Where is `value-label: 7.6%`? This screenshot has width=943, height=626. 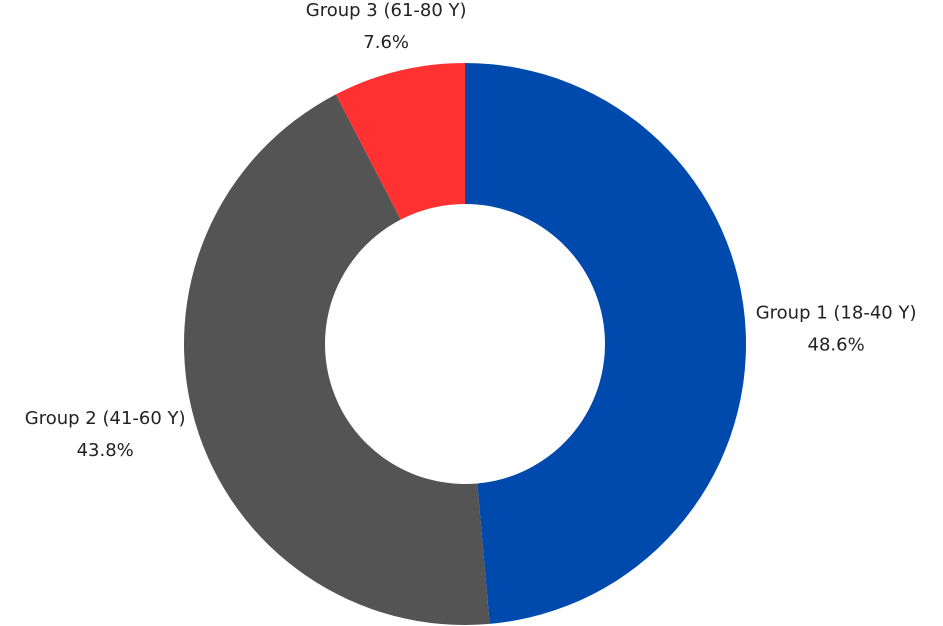
value-label: 7.6% is located at coordinates (386, 42).